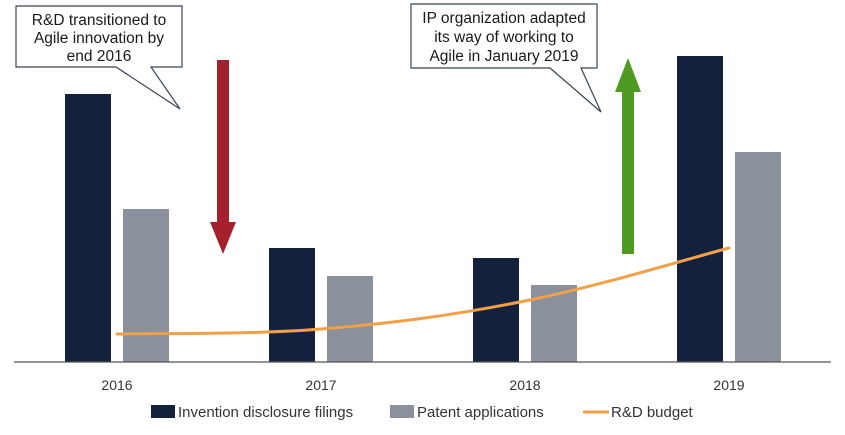  I want to click on callout-ip-organization-line-2: its way of working to, so click(504, 37).